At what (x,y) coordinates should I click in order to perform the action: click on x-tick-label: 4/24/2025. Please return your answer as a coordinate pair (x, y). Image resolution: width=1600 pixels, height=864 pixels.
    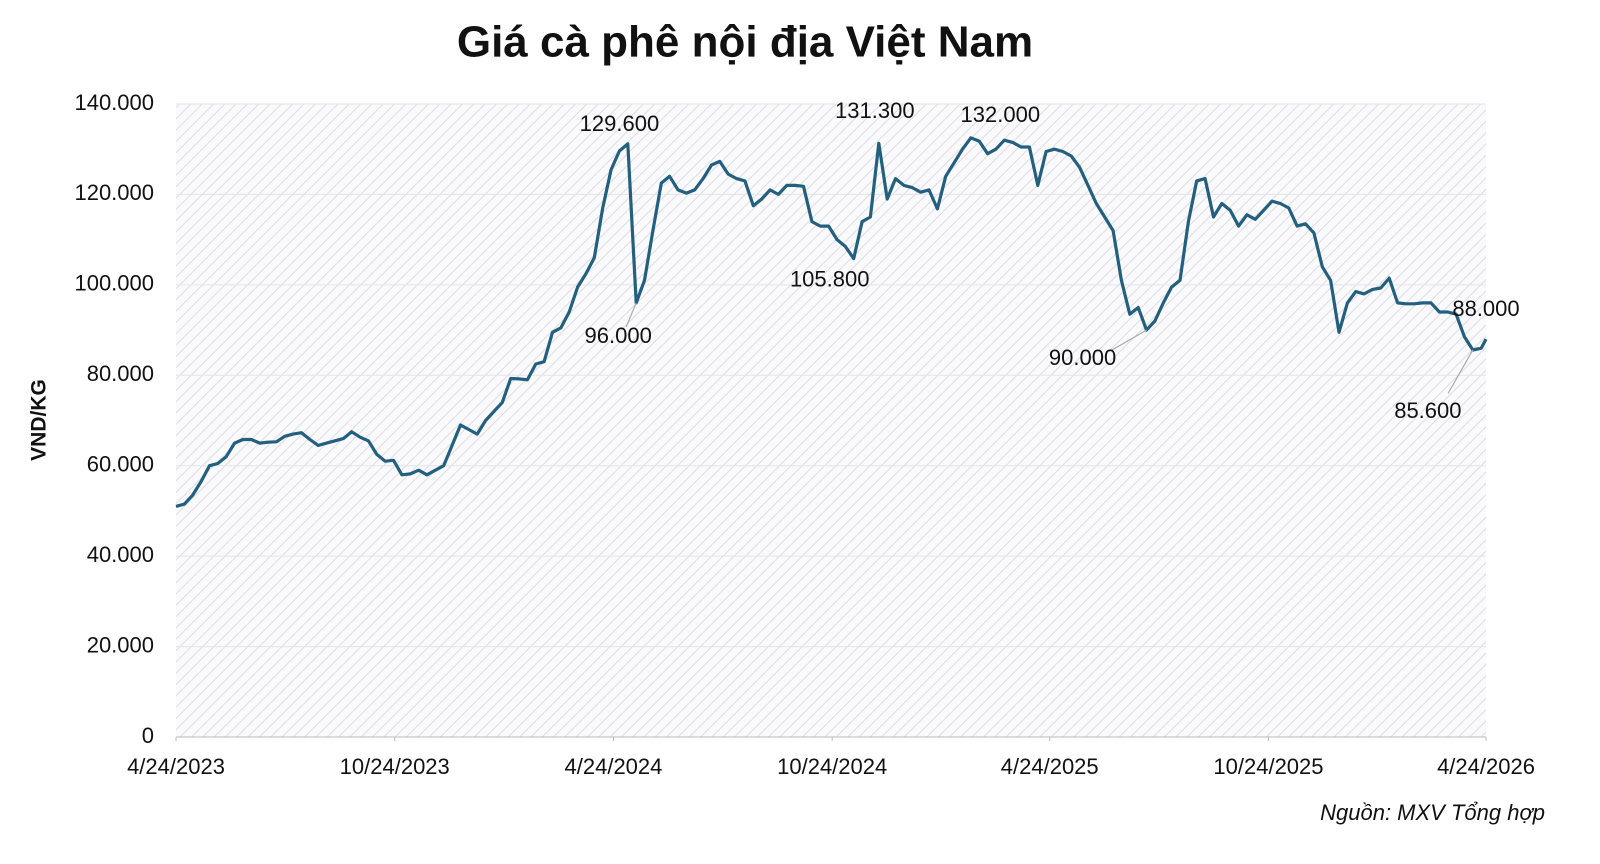
    Looking at the image, I should click on (1050, 766).